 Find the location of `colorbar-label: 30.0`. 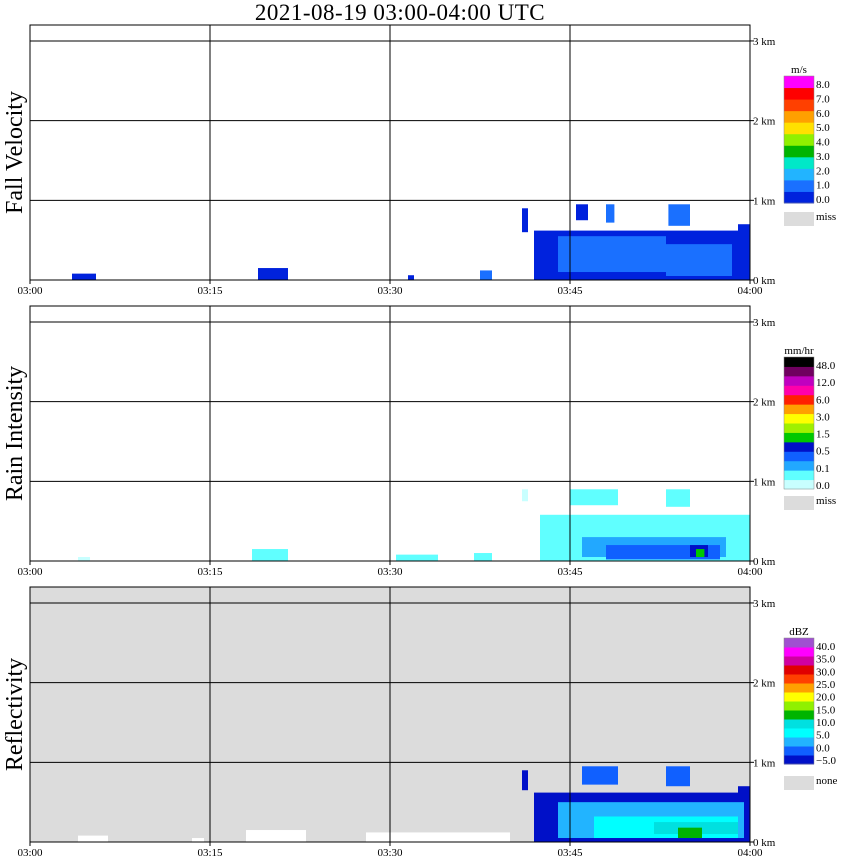

colorbar-label: 30.0 is located at coordinates (826, 672).